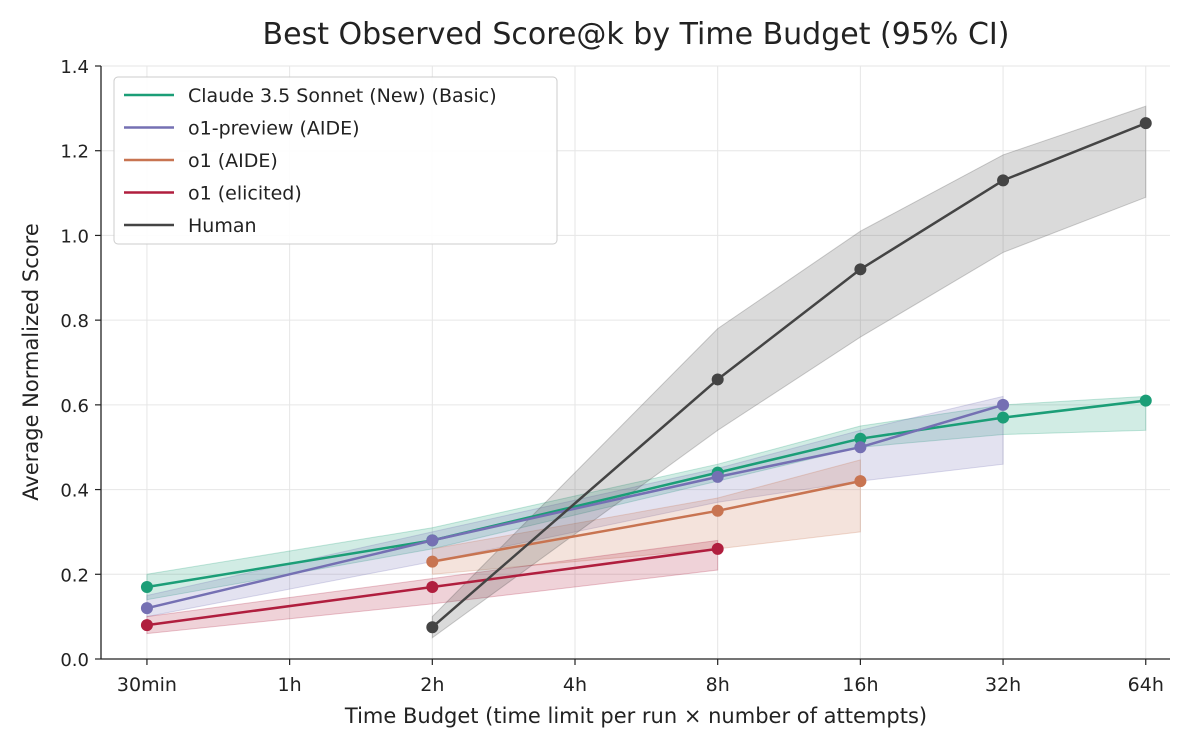 Image resolution: width=1200 pixels, height=750 pixels. Describe the element at coordinates (860, 685) in the screenshot. I see `x-tick-label: 16h` at that location.